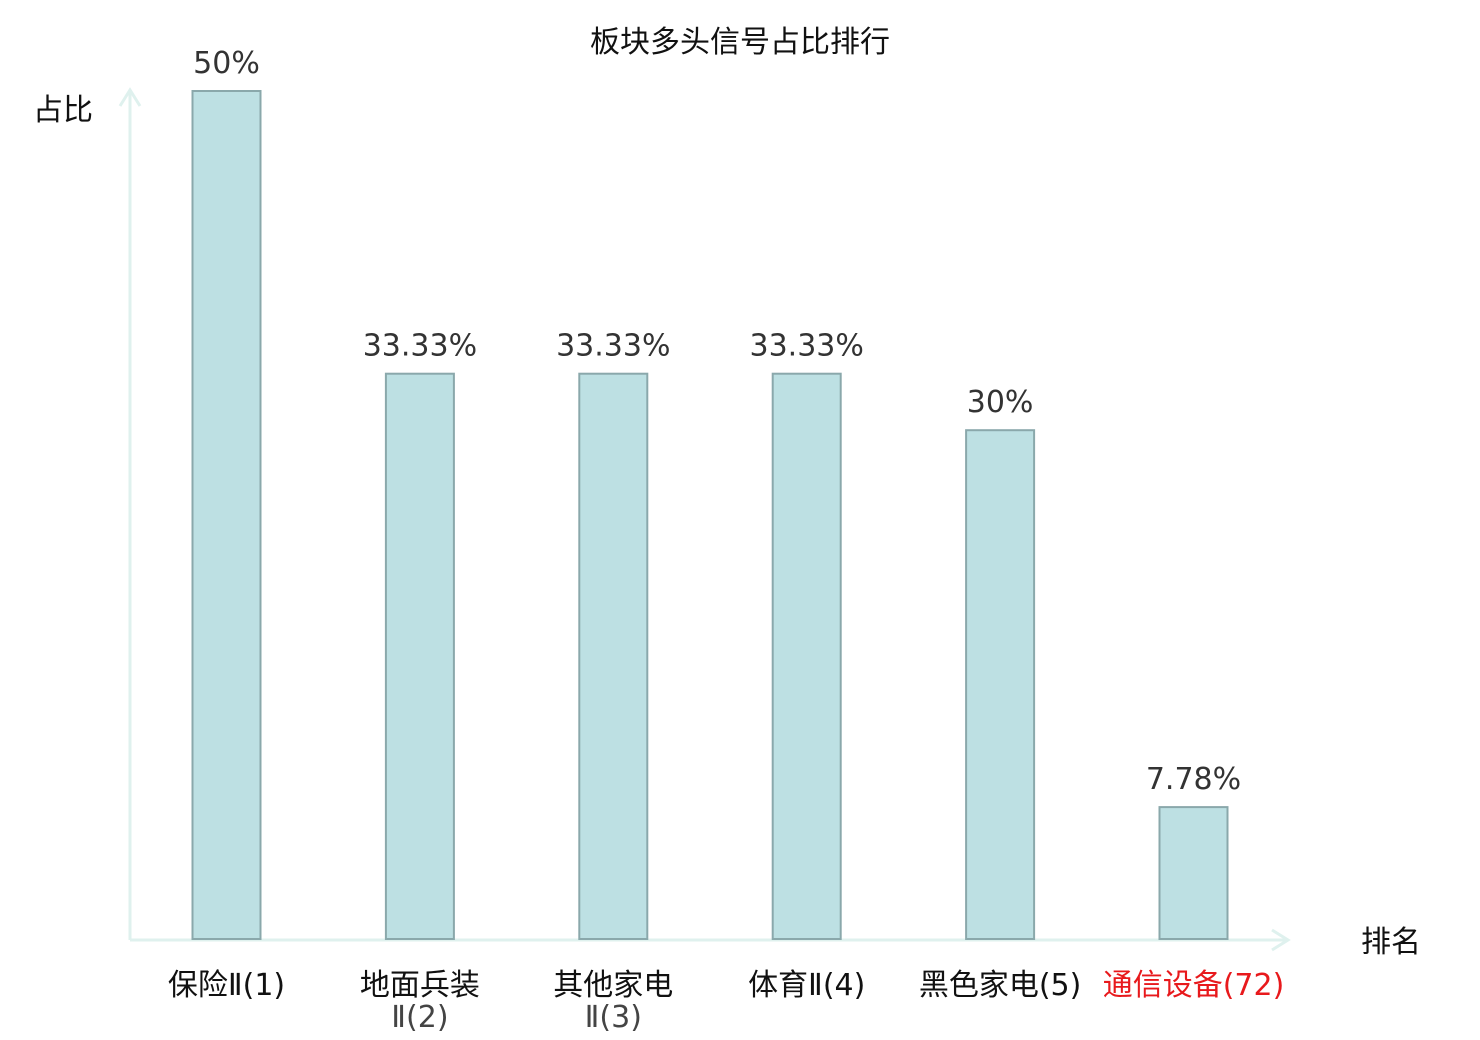  Describe the element at coordinates (1391, 942) in the screenshot. I see `x-axis-label: 排名` at that location.